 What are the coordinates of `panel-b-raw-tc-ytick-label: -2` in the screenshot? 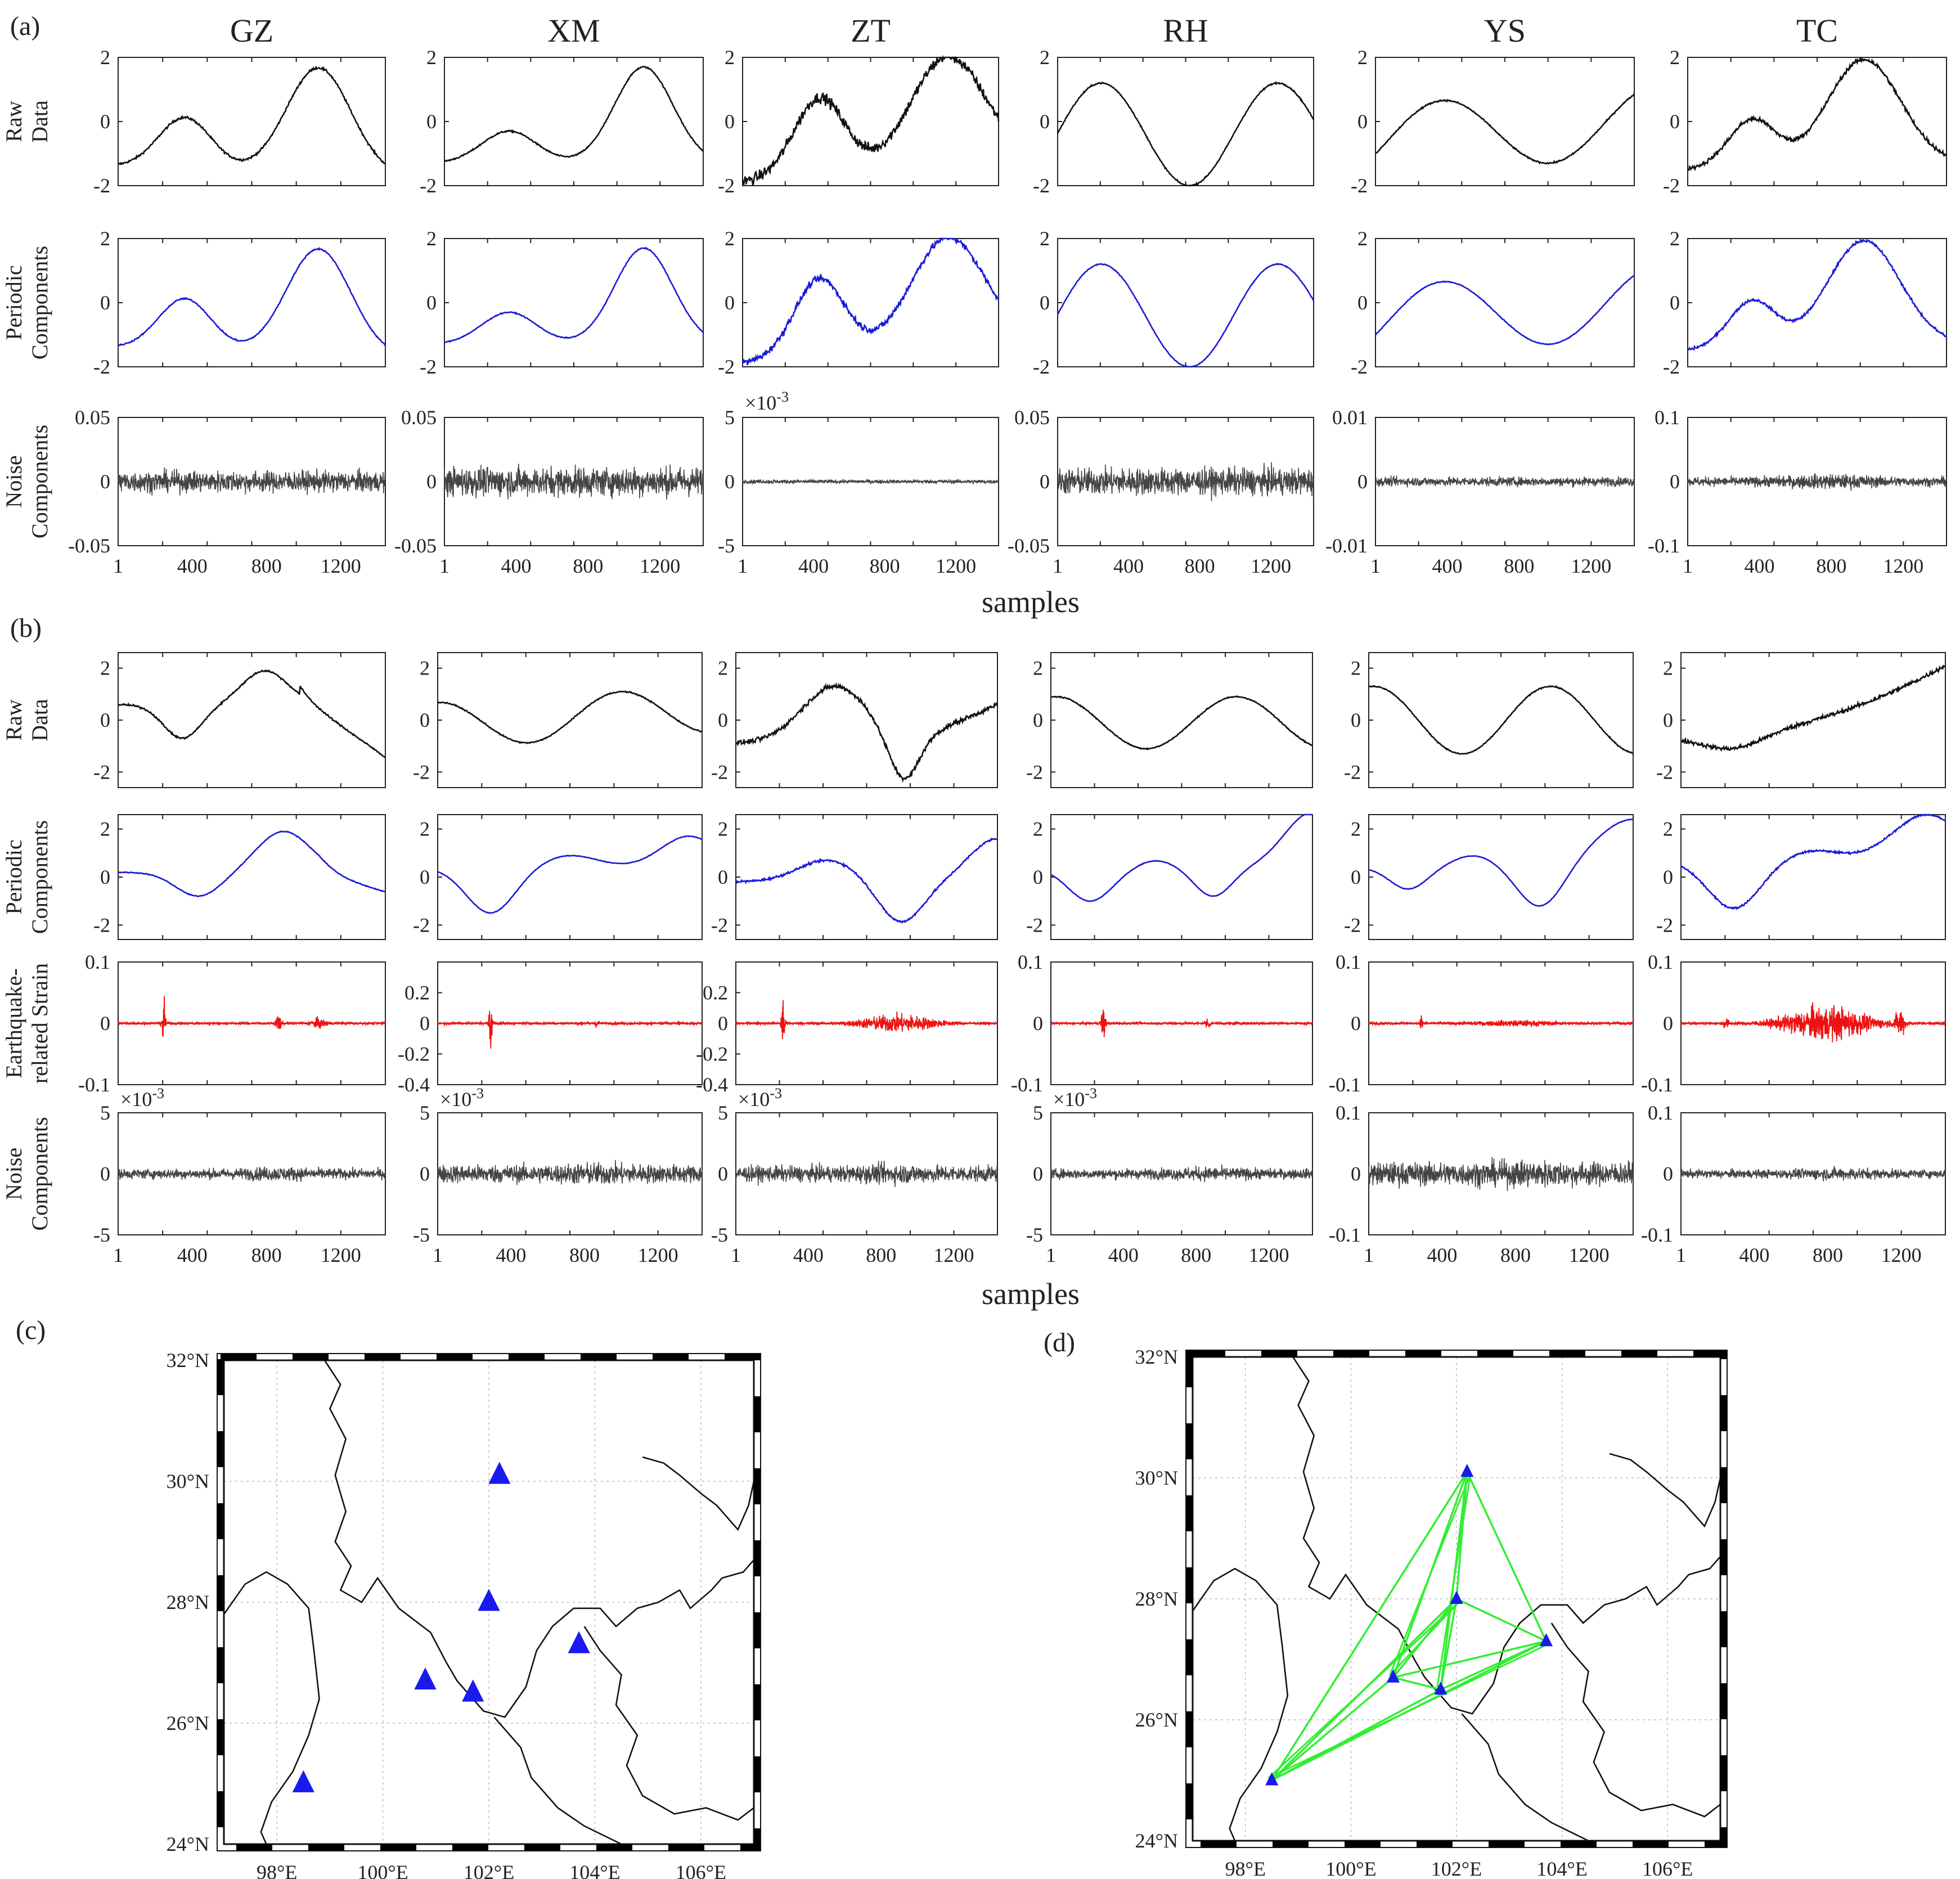 It's located at (1664, 772).